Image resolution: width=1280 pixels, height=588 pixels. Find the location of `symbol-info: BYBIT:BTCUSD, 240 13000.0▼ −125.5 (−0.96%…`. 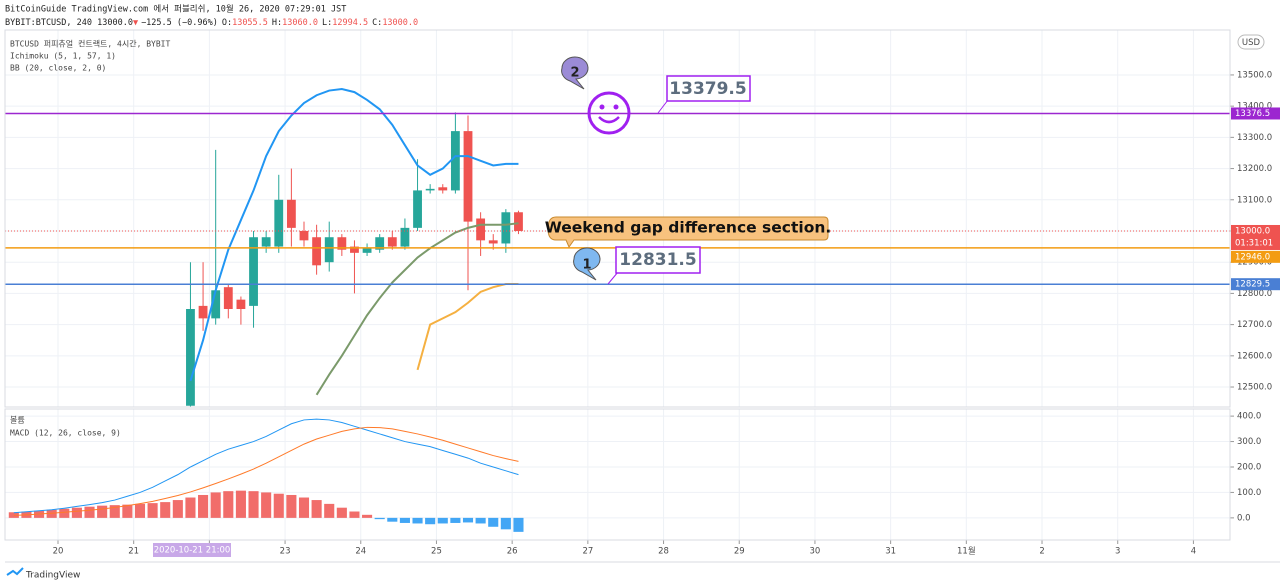

symbol-info: BYBIT:BTCUSD, 240 13000.0▼ −125.5 (−0.96%… is located at coordinates (211, 23).